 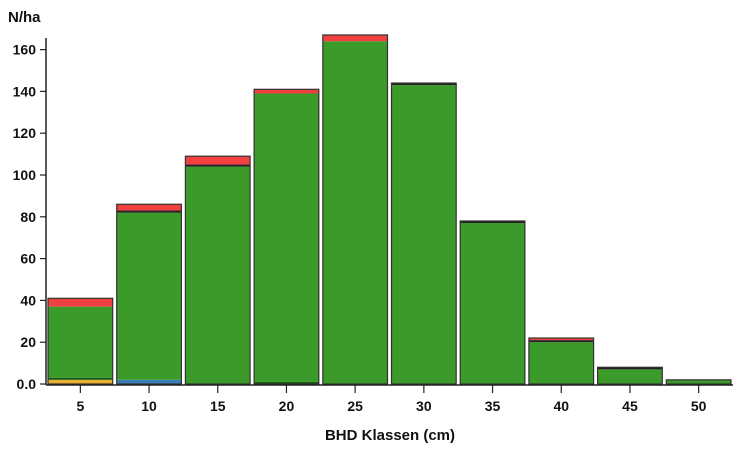 I want to click on x-tick-label-50: 50, so click(x=699, y=406).